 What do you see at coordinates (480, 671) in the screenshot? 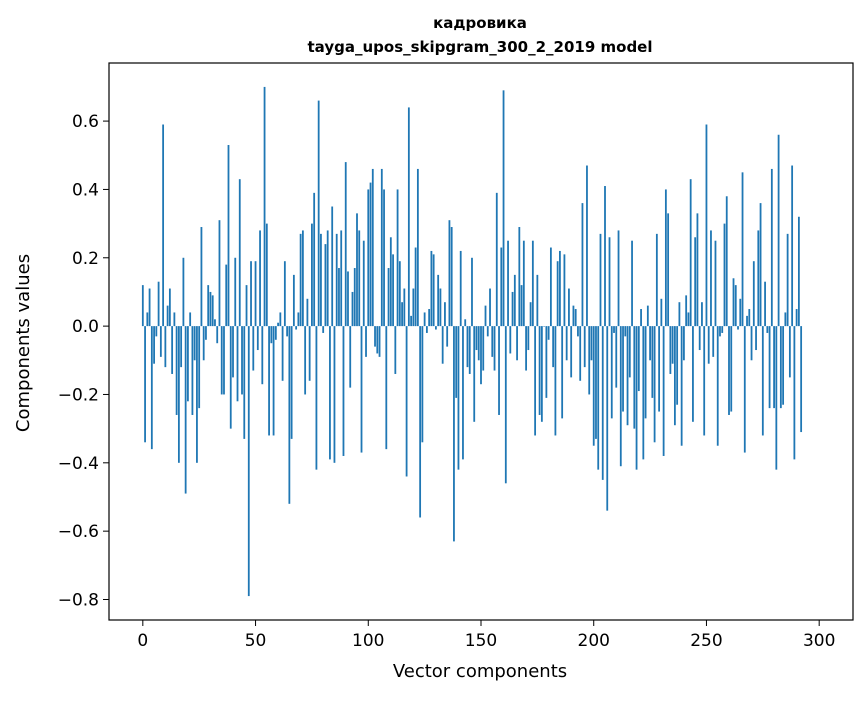
I see `x-axis-label: Vector components` at bounding box center [480, 671].